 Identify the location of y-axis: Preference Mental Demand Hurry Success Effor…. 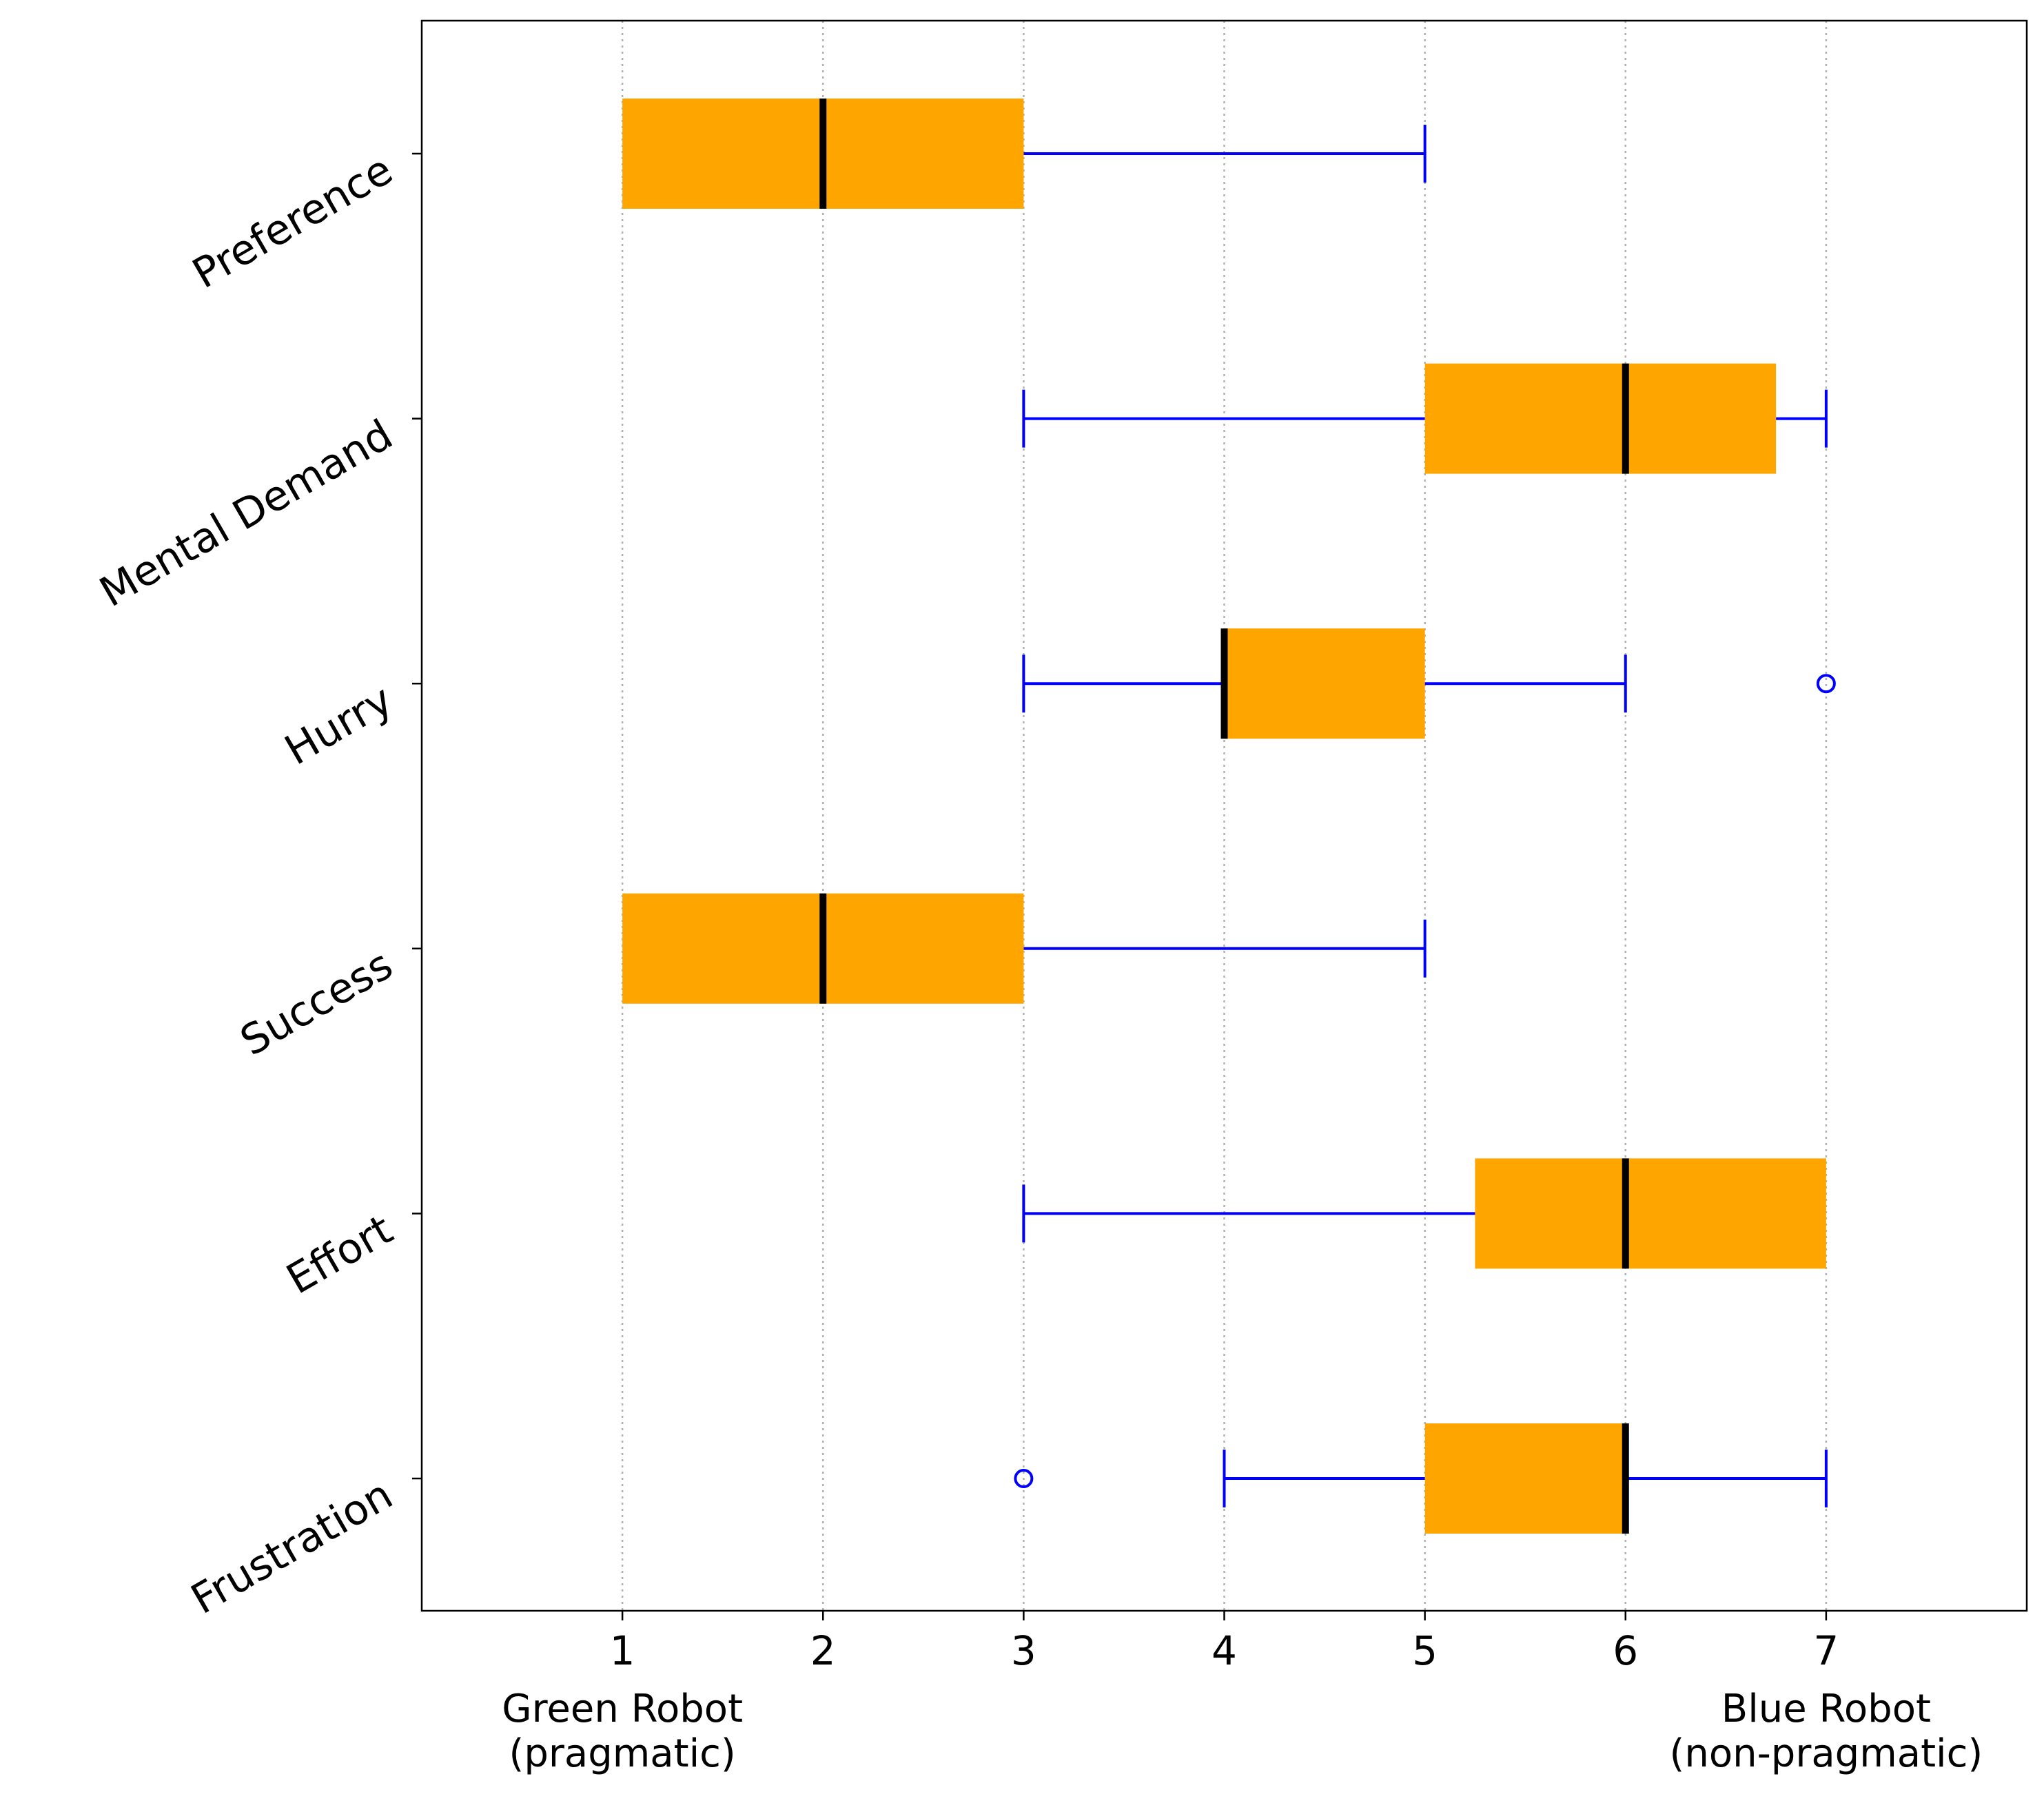
(257, 885).